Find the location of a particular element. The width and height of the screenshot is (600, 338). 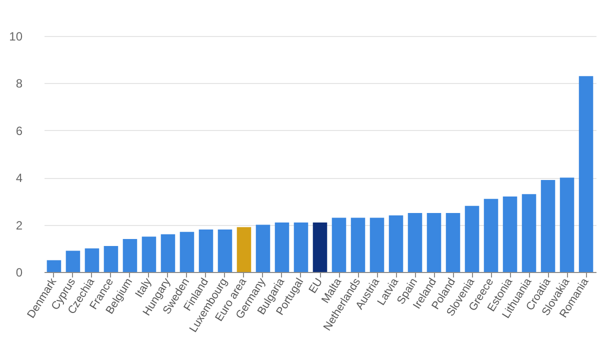

y-tick-label: 0 is located at coordinates (19, 273).